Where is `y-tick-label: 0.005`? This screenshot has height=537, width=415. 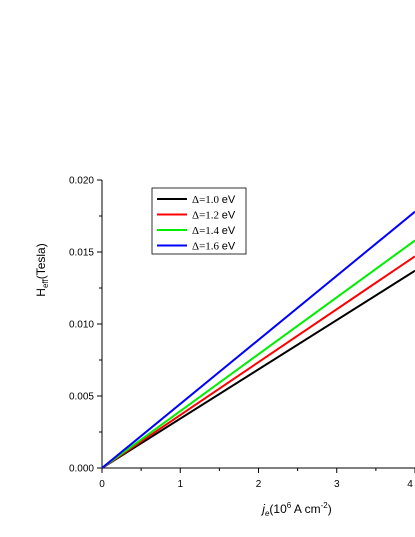
y-tick-label: 0.005 is located at coordinates (81, 397).